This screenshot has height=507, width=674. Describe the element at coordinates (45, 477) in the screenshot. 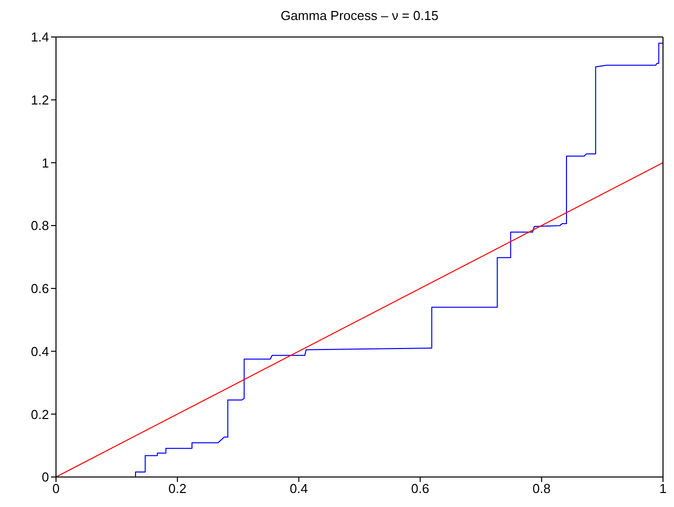

I see `y-tick-label: 0` at that location.